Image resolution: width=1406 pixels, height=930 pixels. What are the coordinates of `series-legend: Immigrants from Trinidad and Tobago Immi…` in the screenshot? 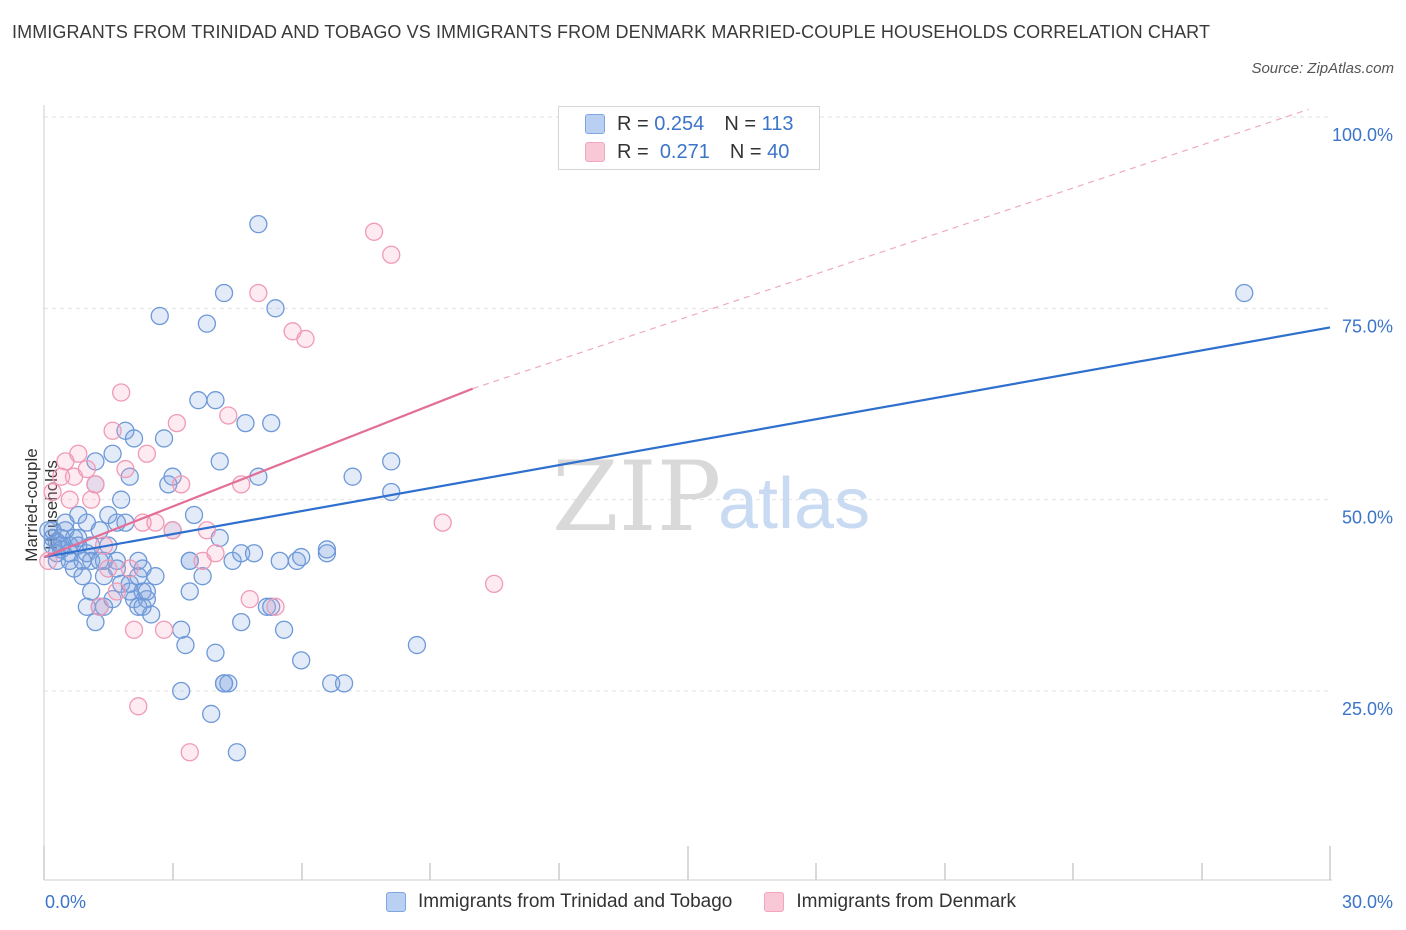 It's located at (717, 902).